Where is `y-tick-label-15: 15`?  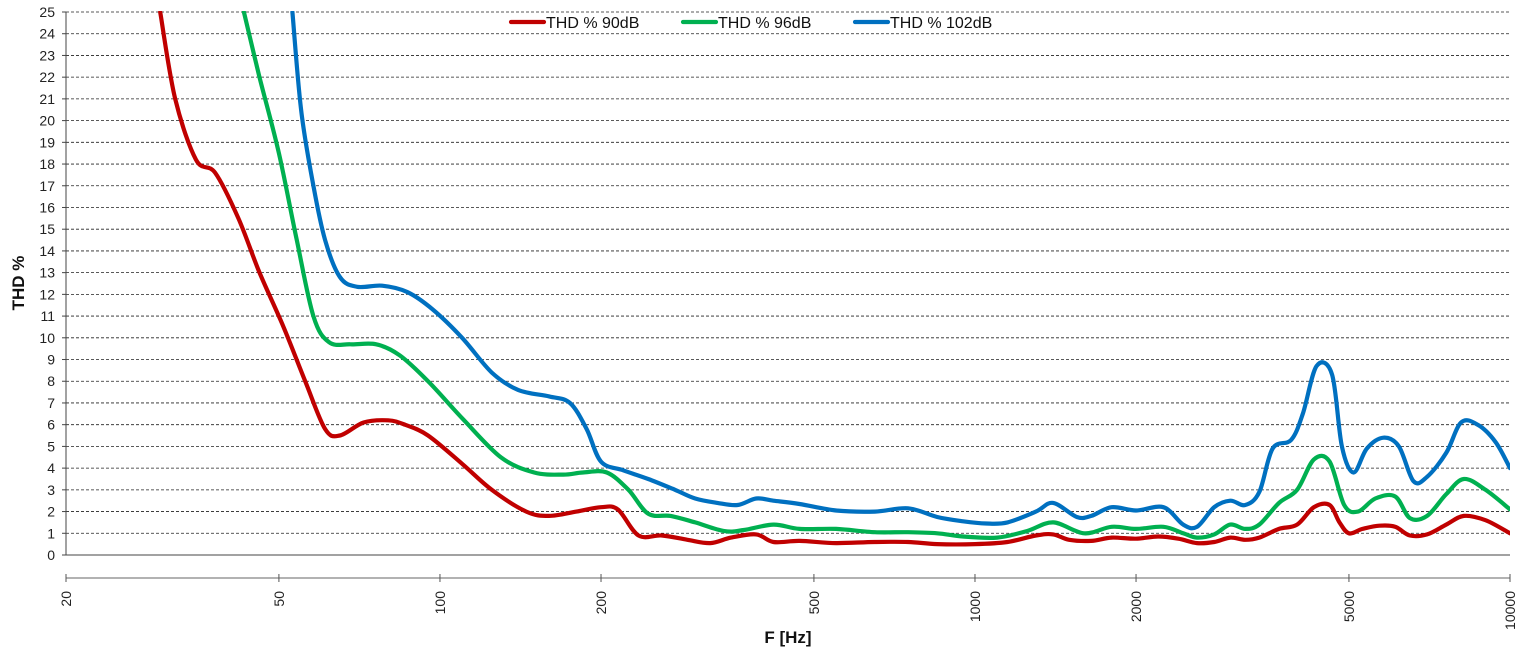 y-tick-label-15: 15 is located at coordinates (47, 229).